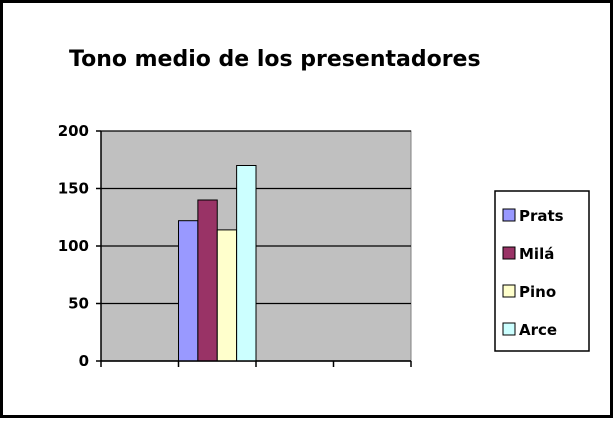 The width and height of the screenshot is (613, 421). What do you see at coordinates (509, 329) in the screenshot?
I see `legend-swatch-arce` at bounding box center [509, 329].